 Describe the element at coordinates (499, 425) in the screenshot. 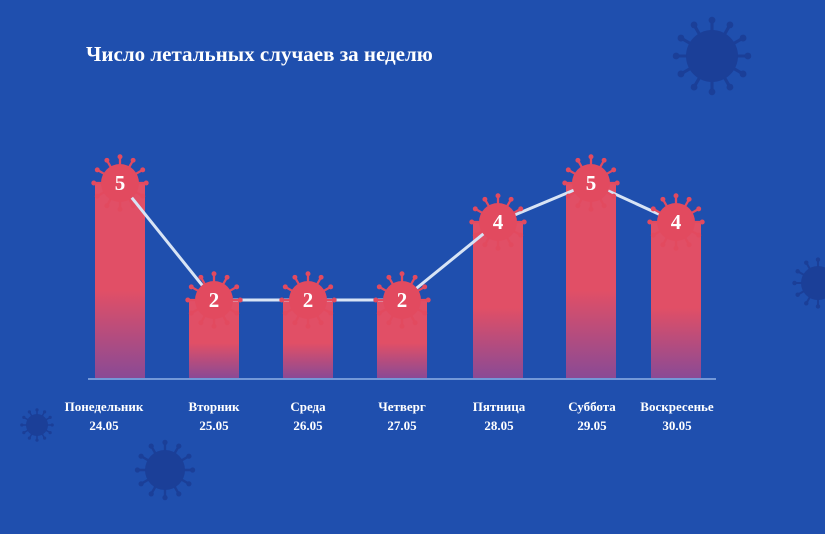

I see `x-tick-label-date: 28.05` at that location.